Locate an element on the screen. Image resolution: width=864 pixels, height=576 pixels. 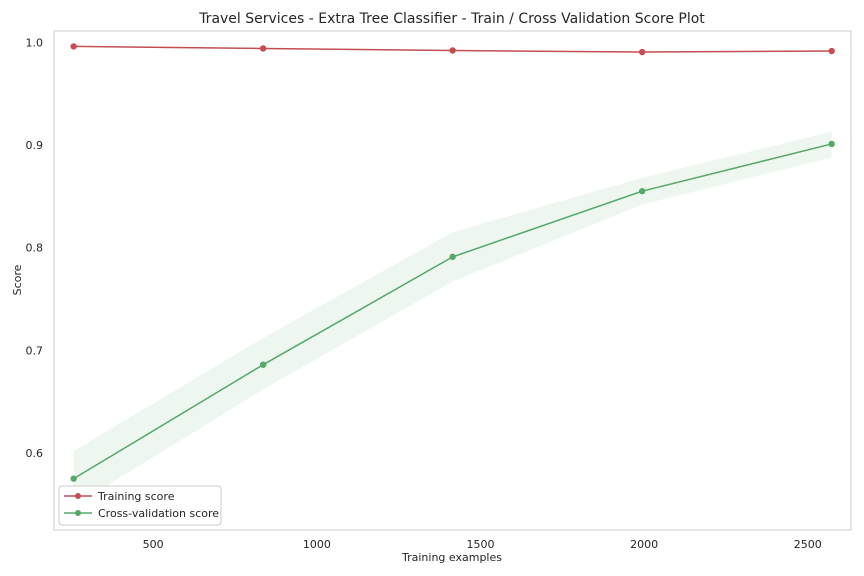
y-tick-label: 0.9 is located at coordinates (35, 145).